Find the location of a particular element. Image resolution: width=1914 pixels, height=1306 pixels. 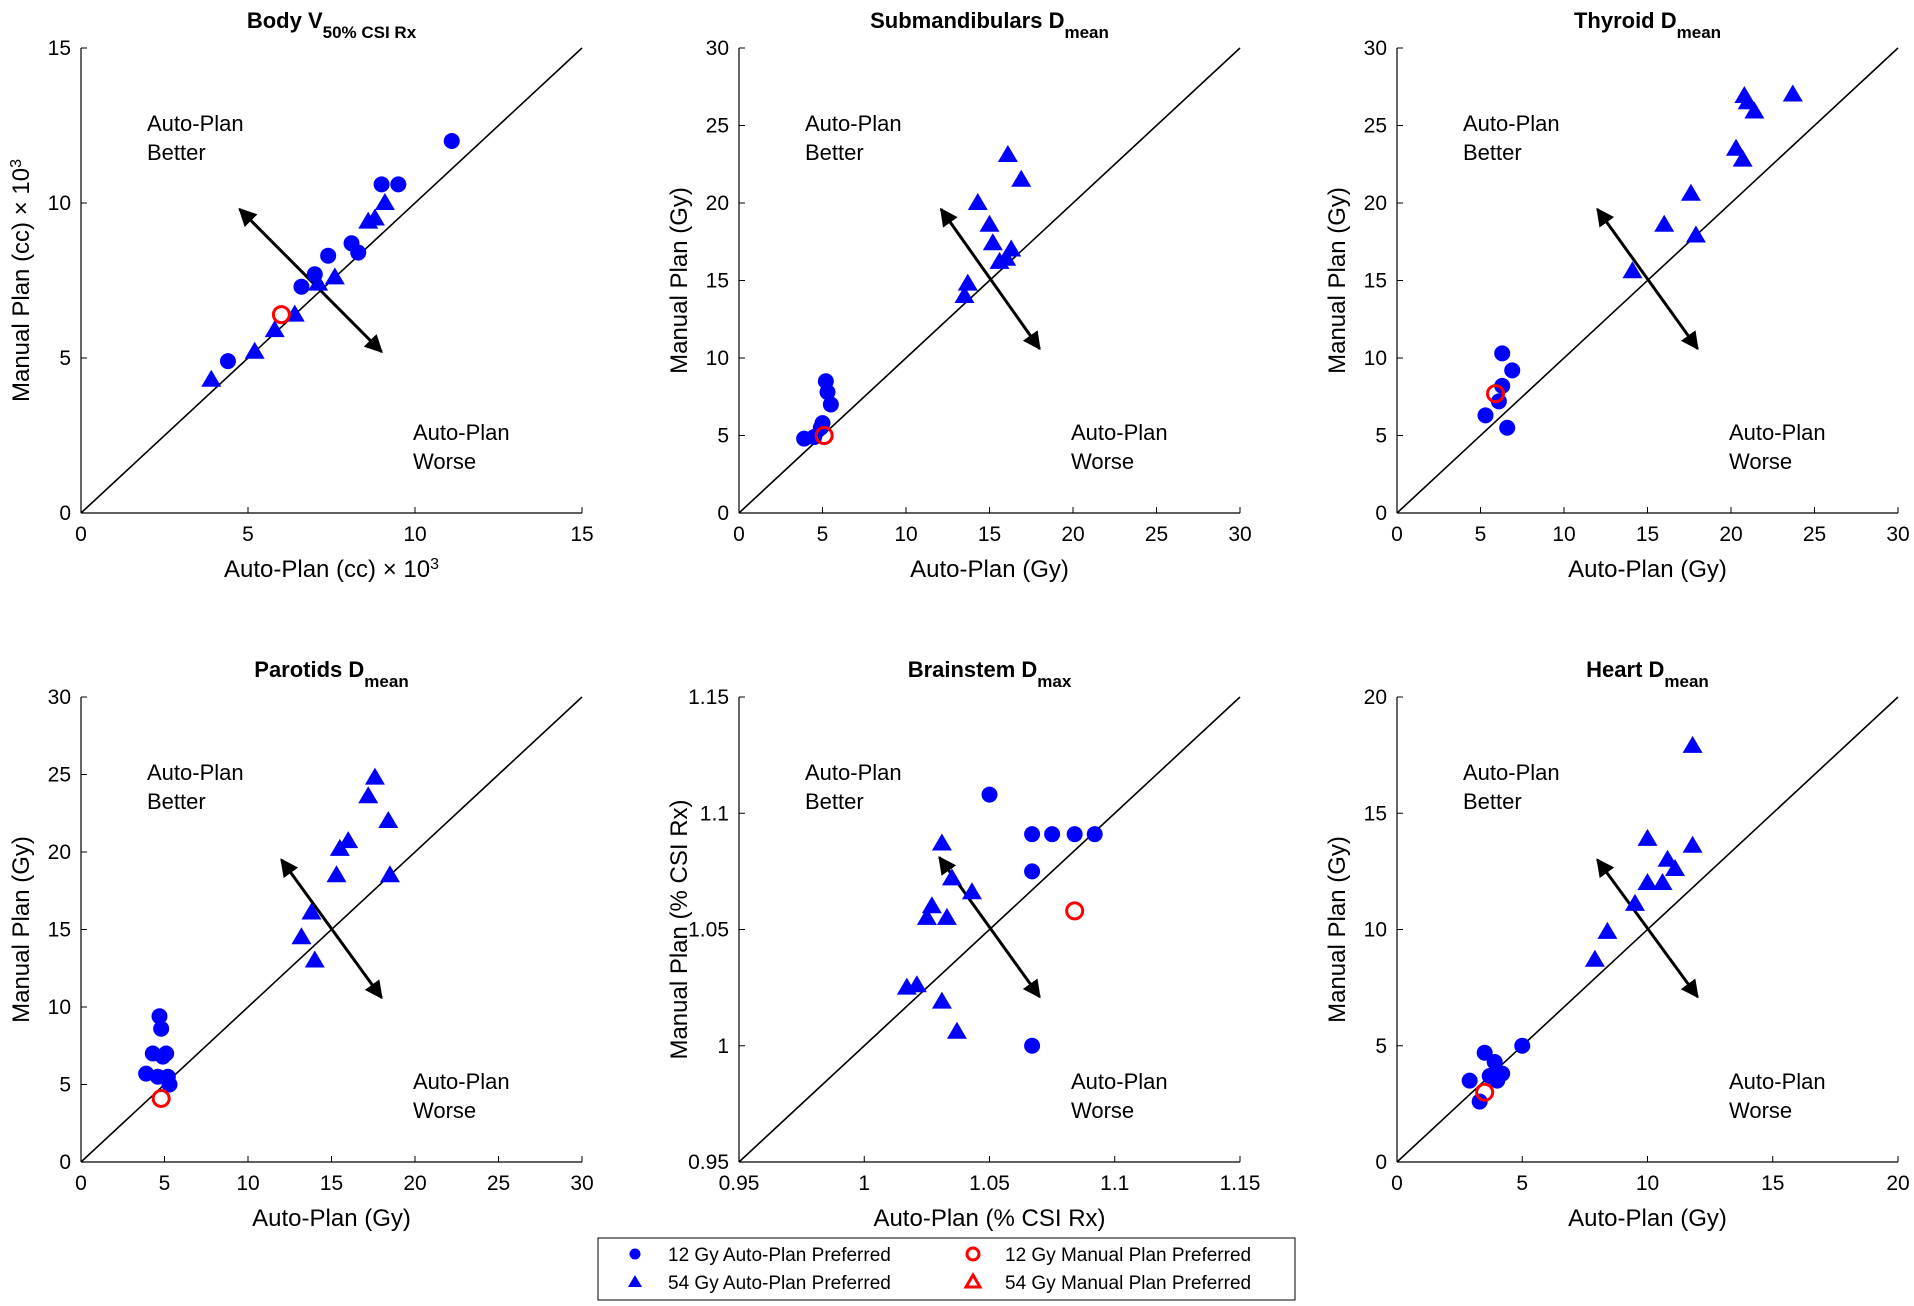

panel-6-xtick-label: 0 is located at coordinates (1397, 1183).